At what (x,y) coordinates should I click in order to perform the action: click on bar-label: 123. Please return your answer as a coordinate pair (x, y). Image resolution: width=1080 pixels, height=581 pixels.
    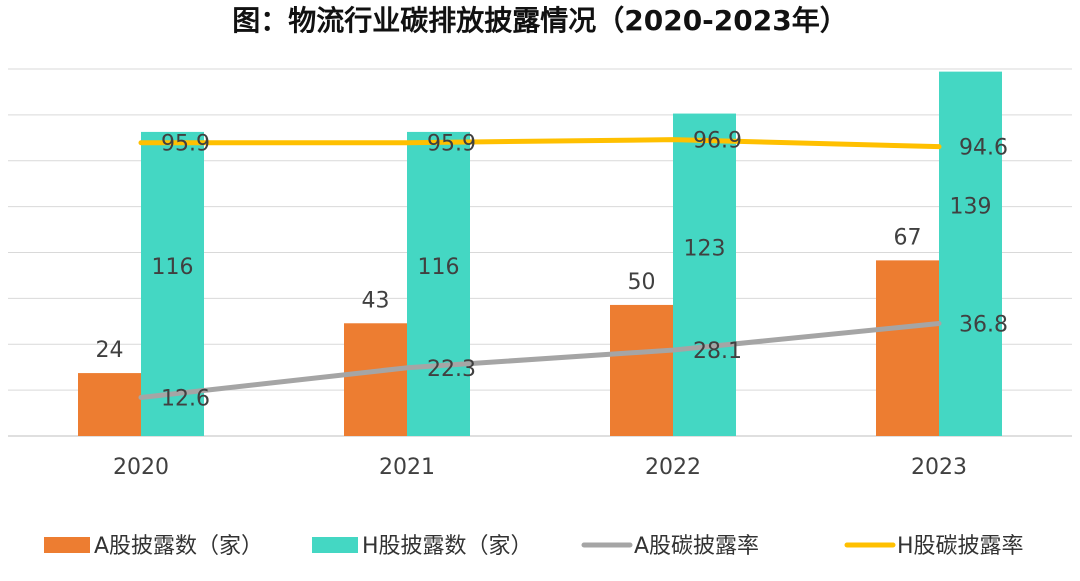
    Looking at the image, I should click on (705, 249).